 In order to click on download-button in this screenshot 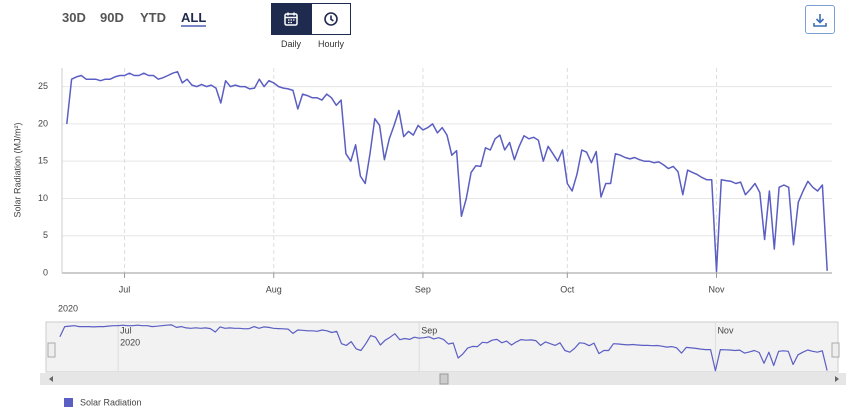, I will do `click(820, 19)`.